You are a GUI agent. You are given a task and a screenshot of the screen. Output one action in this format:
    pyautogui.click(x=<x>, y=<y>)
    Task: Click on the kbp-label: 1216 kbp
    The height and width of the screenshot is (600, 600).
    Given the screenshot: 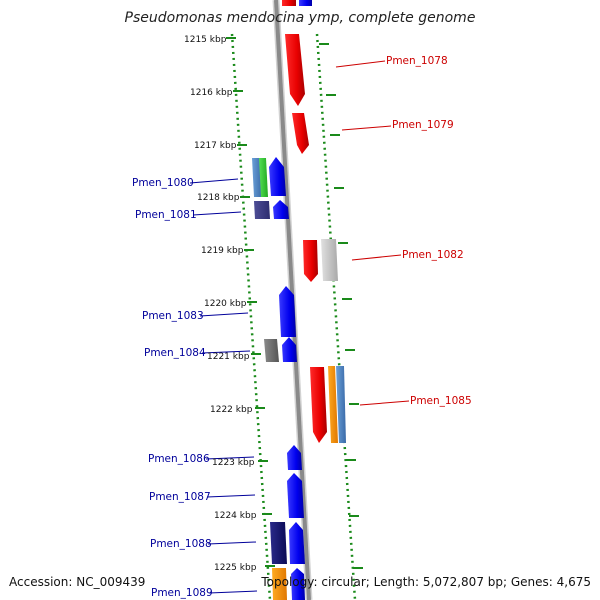 What is the action you would take?
    pyautogui.click(x=211, y=93)
    